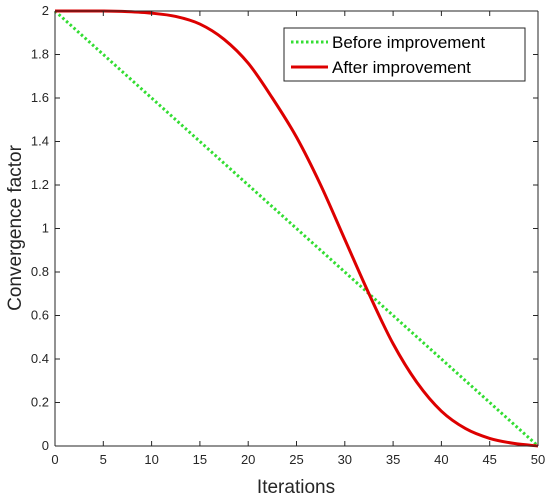  What do you see at coordinates (393, 459) in the screenshot?
I see `x-tick-label: 35` at bounding box center [393, 459].